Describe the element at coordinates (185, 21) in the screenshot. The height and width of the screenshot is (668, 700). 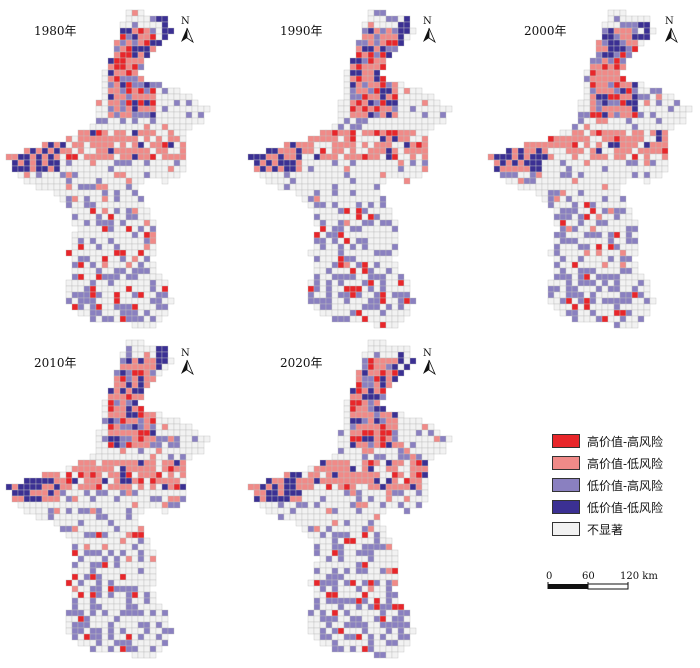
I see `north-letter: N` at that location.